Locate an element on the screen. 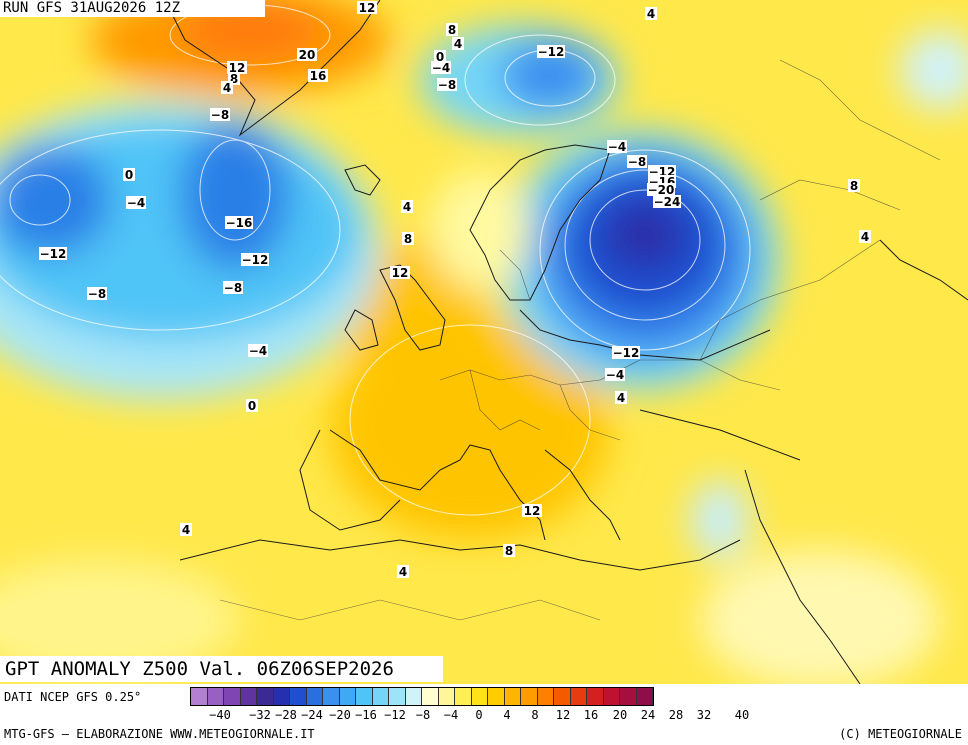 This screenshot has width=968, height=745. scale-tick-label: 4 is located at coordinates (507, 715).